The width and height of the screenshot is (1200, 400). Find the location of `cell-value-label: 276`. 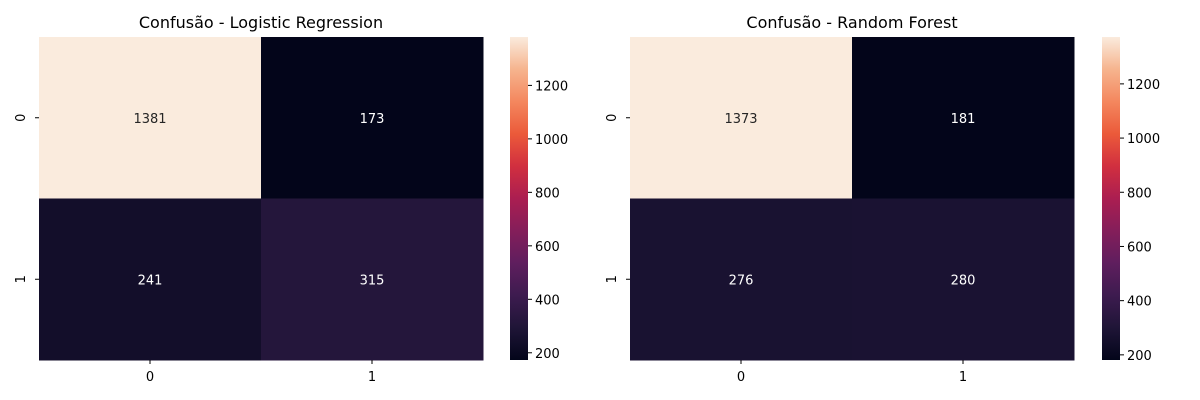

cell-value-label: 276 is located at coordinates (741, 280).